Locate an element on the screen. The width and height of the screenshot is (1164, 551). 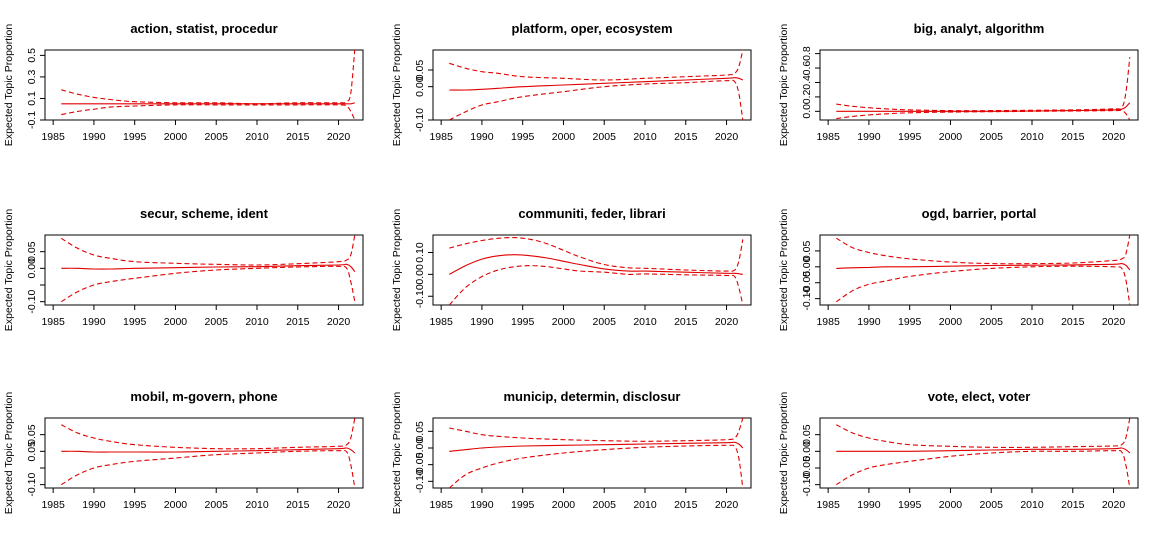
y-tick-label: 0.8 is located at coordinates (807, 53).